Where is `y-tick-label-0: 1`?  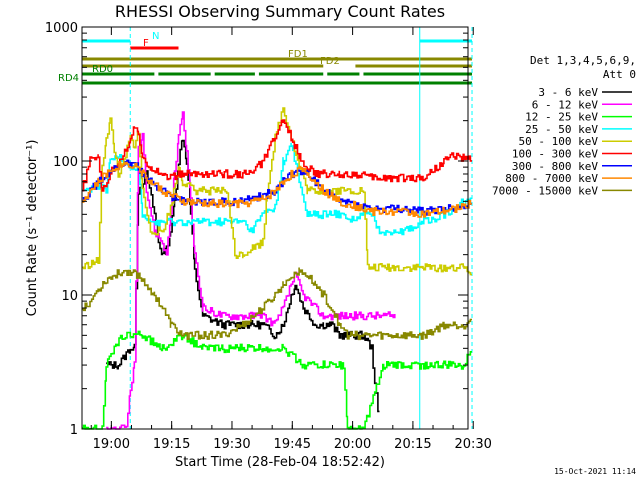
y-tick-label-0: 1 is located at coordinates (74, 430).